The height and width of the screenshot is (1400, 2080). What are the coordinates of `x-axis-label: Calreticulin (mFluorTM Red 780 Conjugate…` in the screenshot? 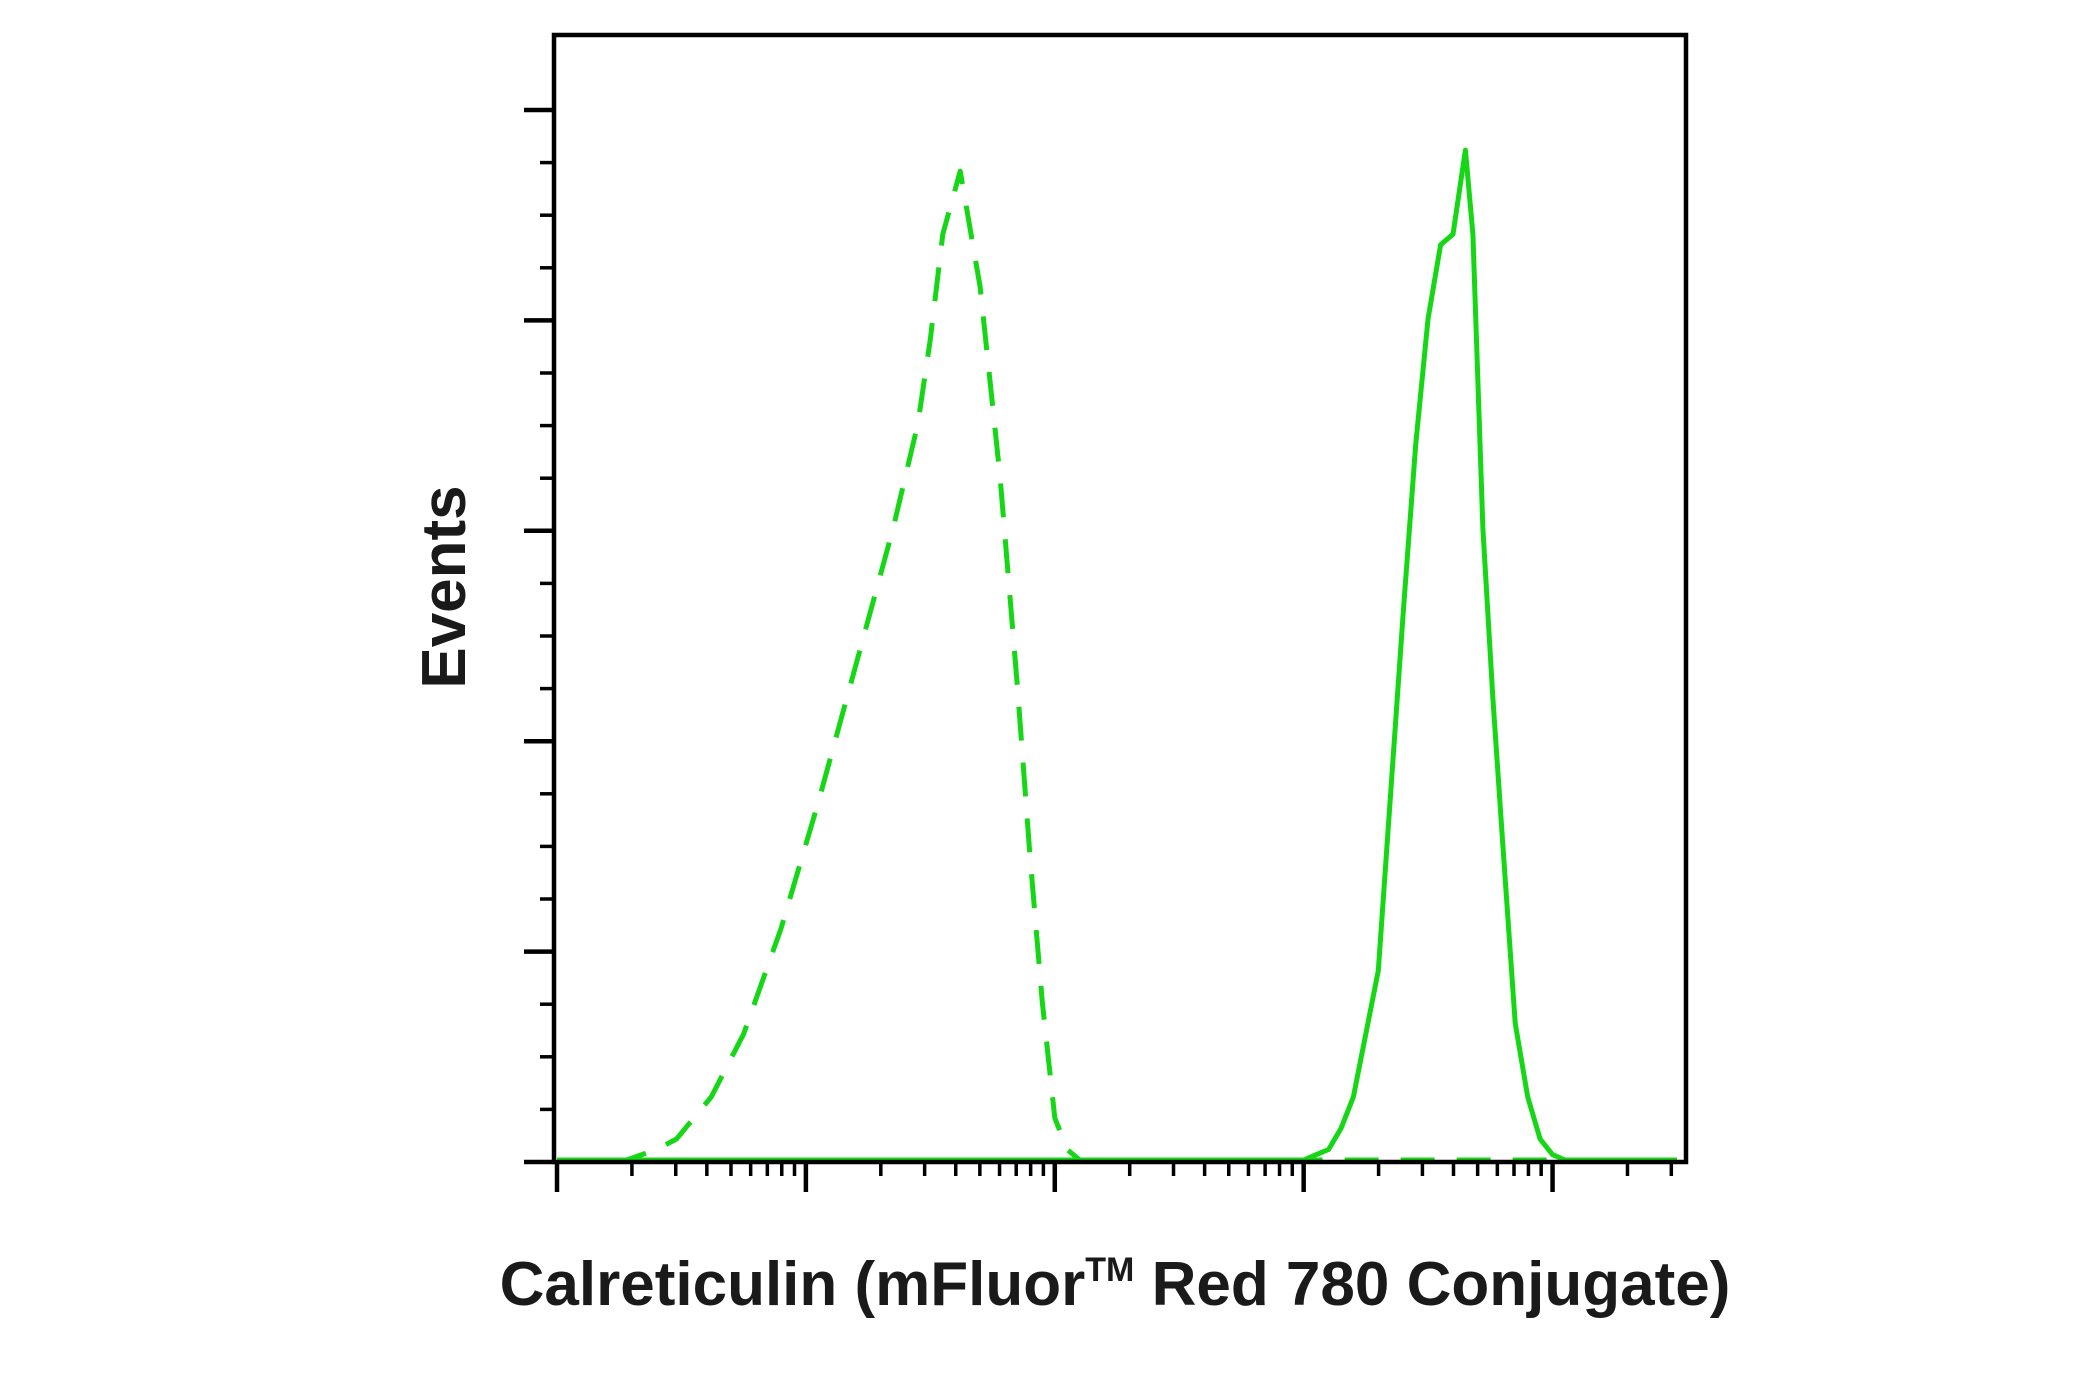 It's located at (1115, 1284).